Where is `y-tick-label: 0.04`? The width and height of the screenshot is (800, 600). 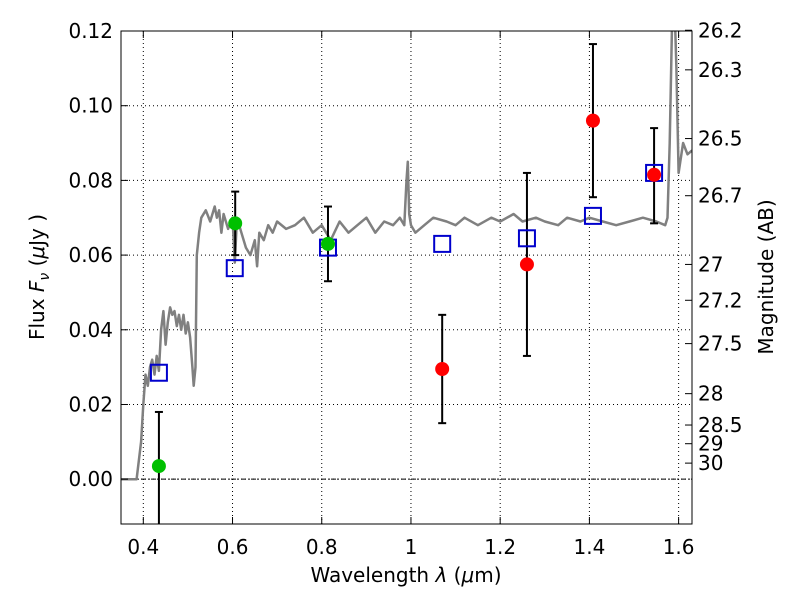
y-tick-label: 0.04 is located at coordinates (90, 330).